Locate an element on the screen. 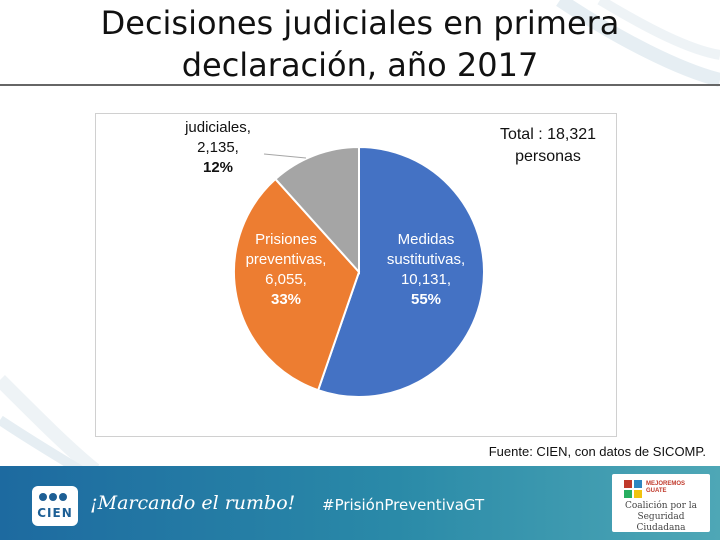 The image size is (720, 540). data-label-otras-decisiones: Otrasdecisionesjudiciales,2,135,12% is located at coordinates (218, 145).